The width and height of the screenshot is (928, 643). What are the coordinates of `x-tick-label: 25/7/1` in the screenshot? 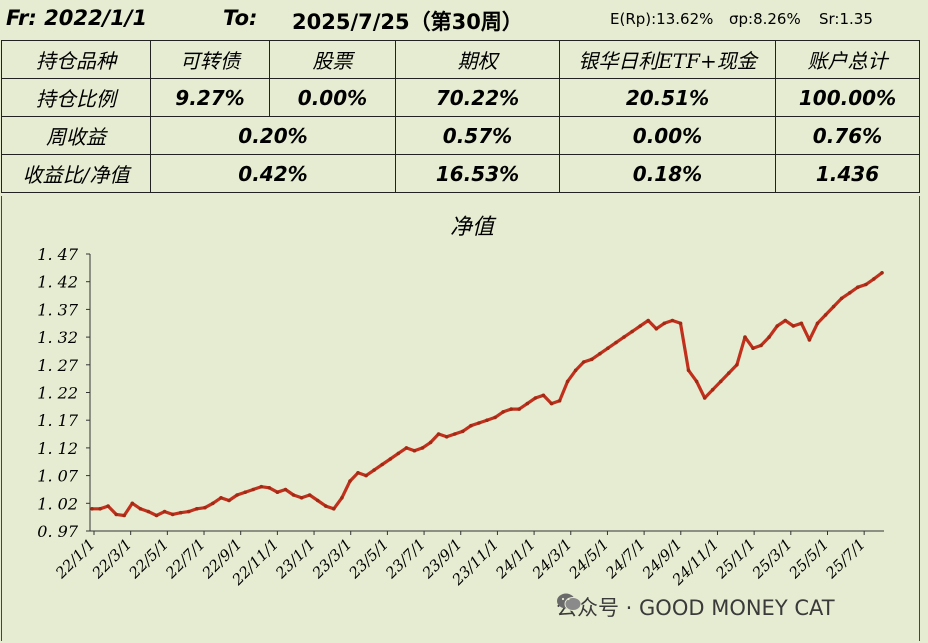 It's located at (845, 559).